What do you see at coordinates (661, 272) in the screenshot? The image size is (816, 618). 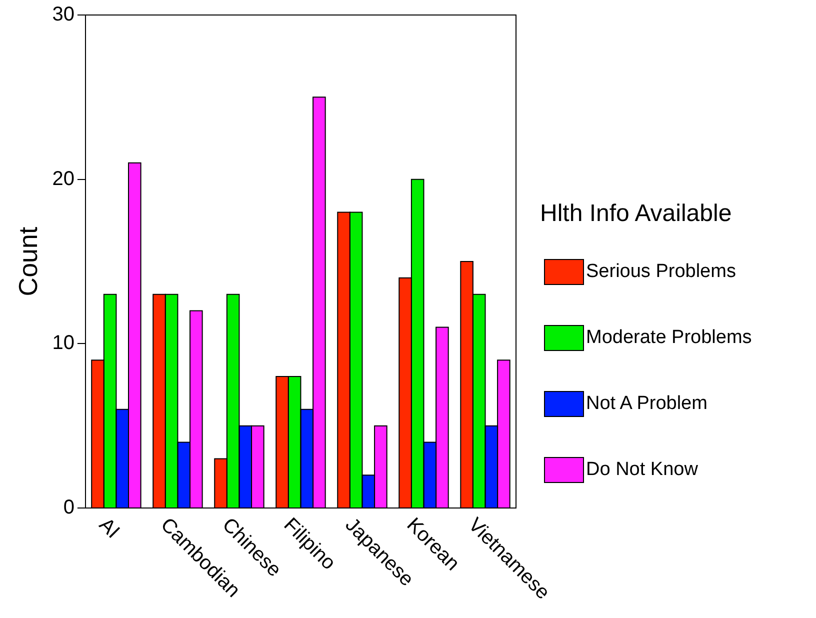 I see `legend-label: Serious Problems` at bounding box center [661, 272].